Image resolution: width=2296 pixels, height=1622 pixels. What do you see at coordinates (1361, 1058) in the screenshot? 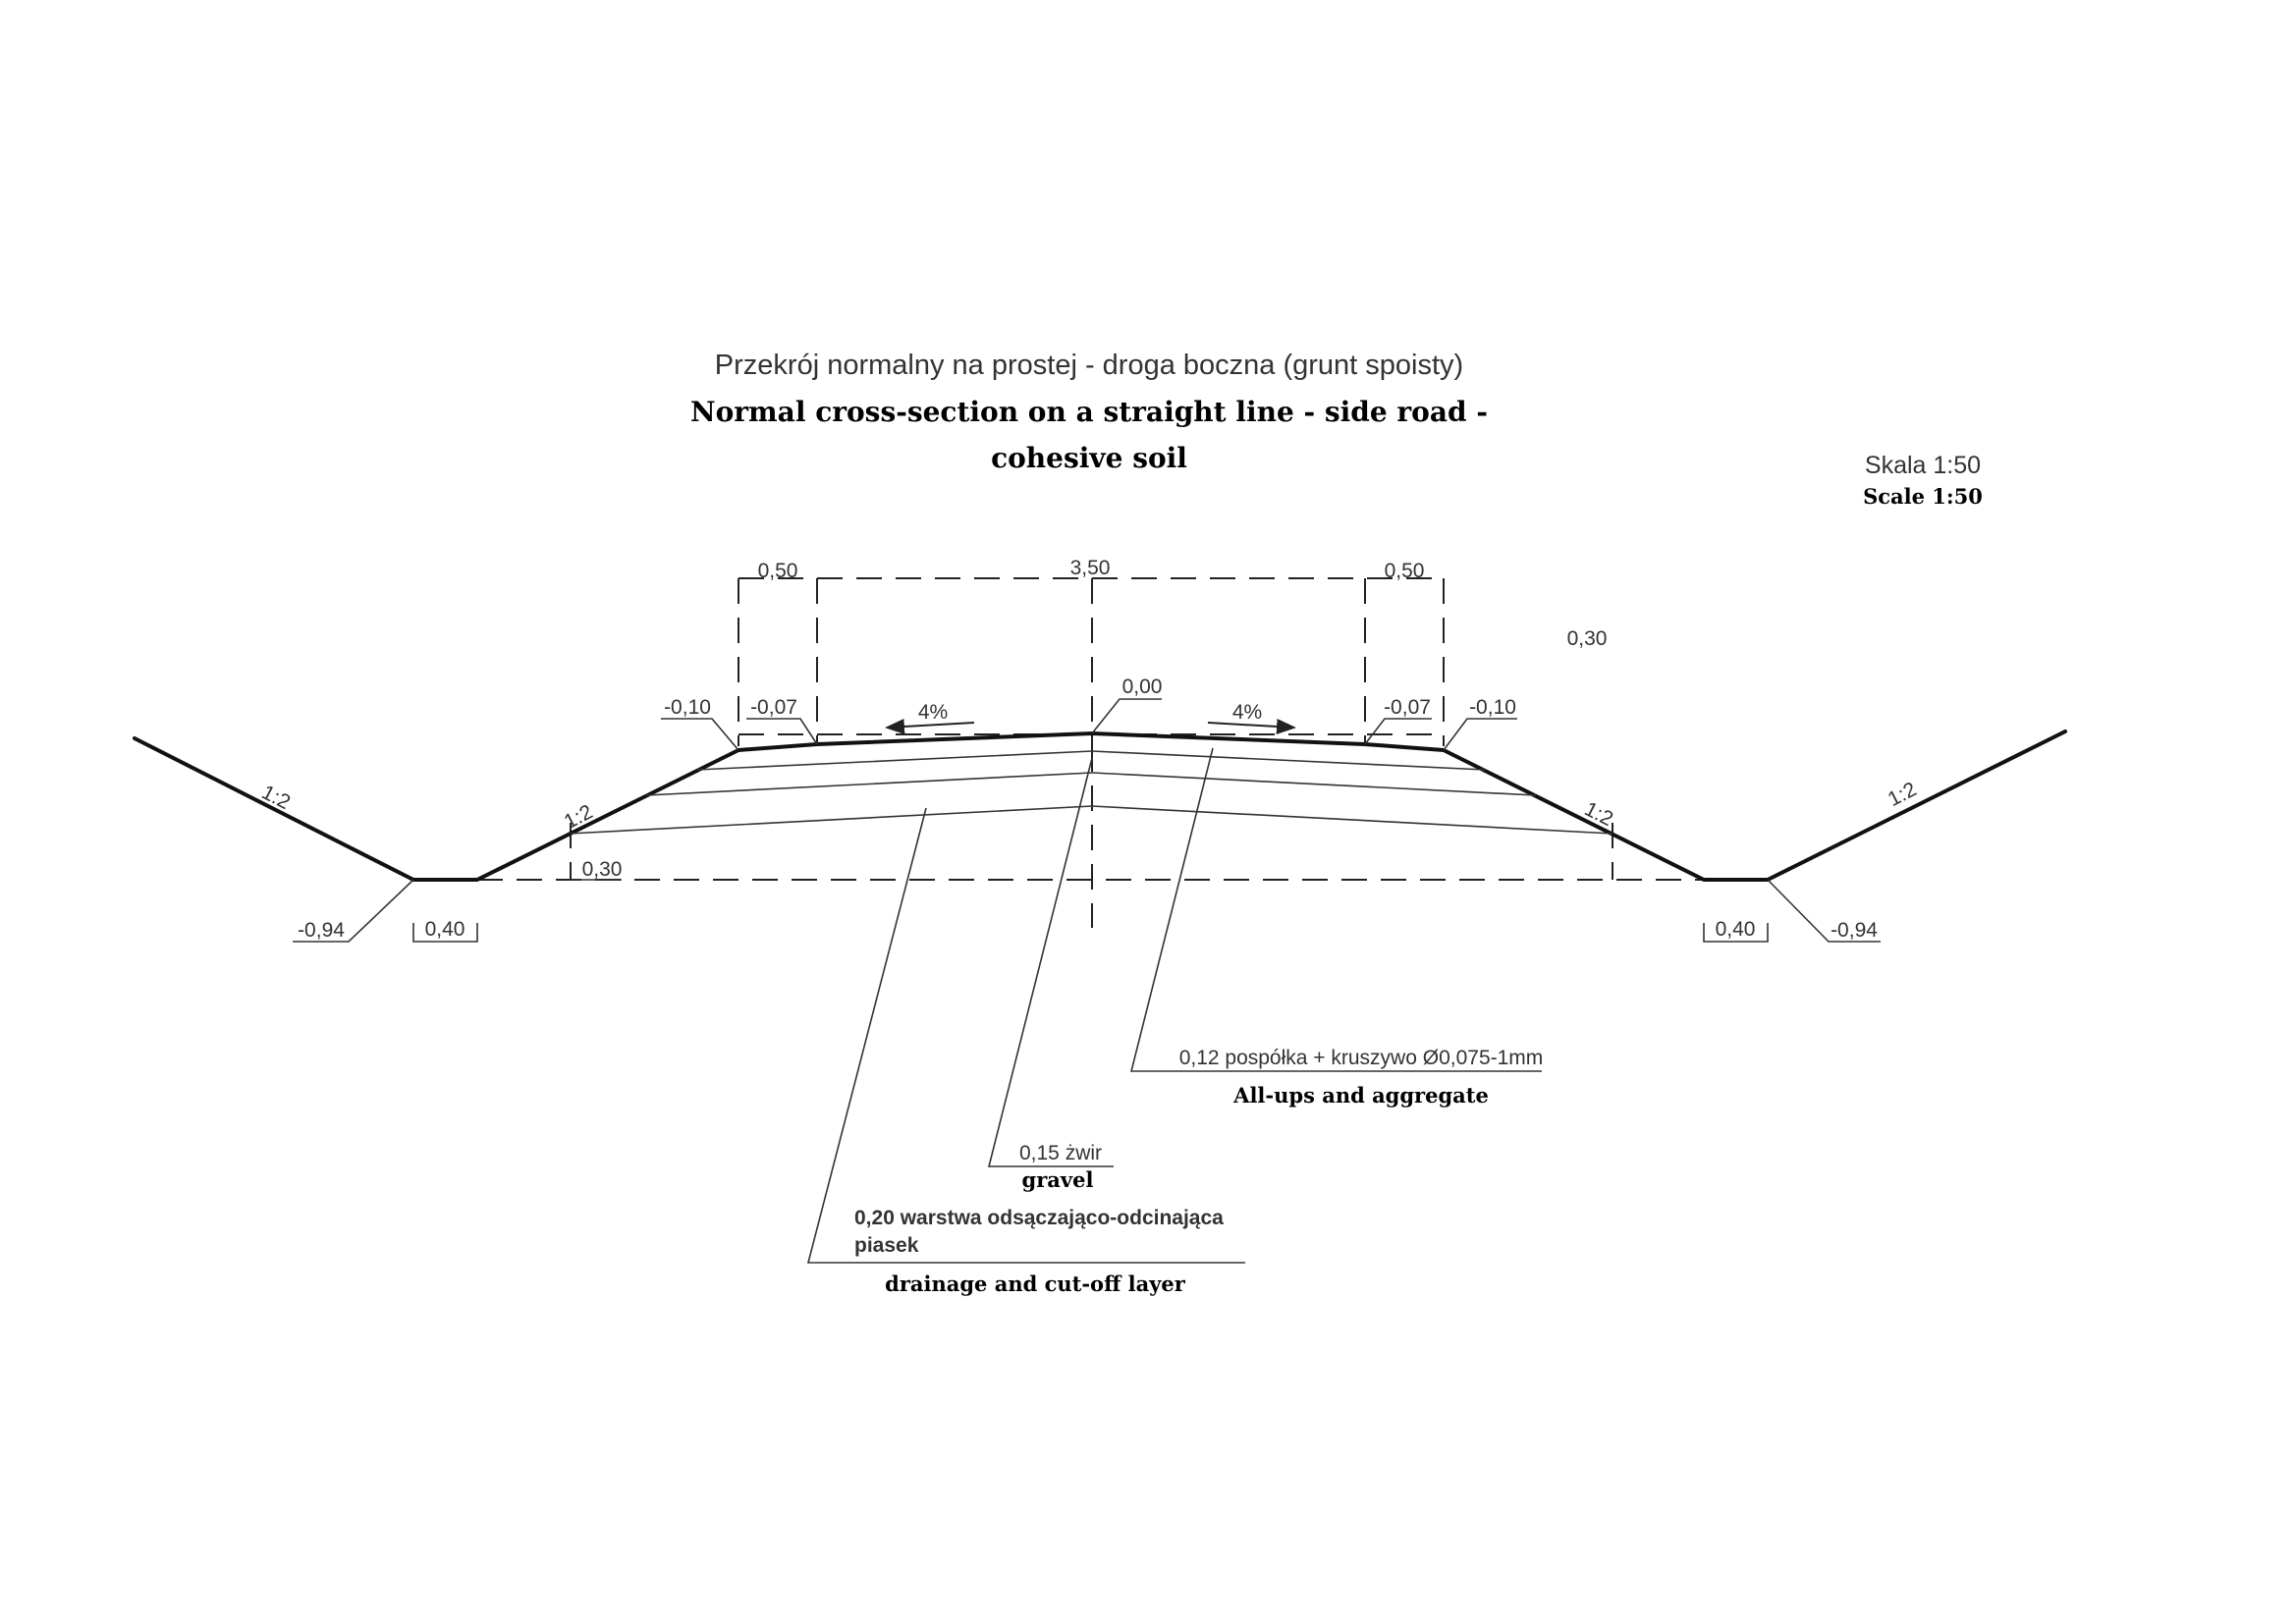
I see `layer-1-polish: 0,12 pospółka + kruszywo Ø0,075-1mm` at bounding box center [1361, 1058].